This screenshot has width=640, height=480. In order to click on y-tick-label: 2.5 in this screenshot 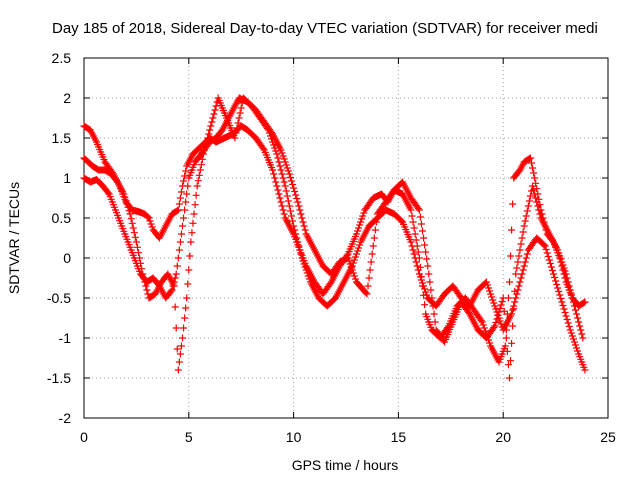, I will do `click(62, 58)`.